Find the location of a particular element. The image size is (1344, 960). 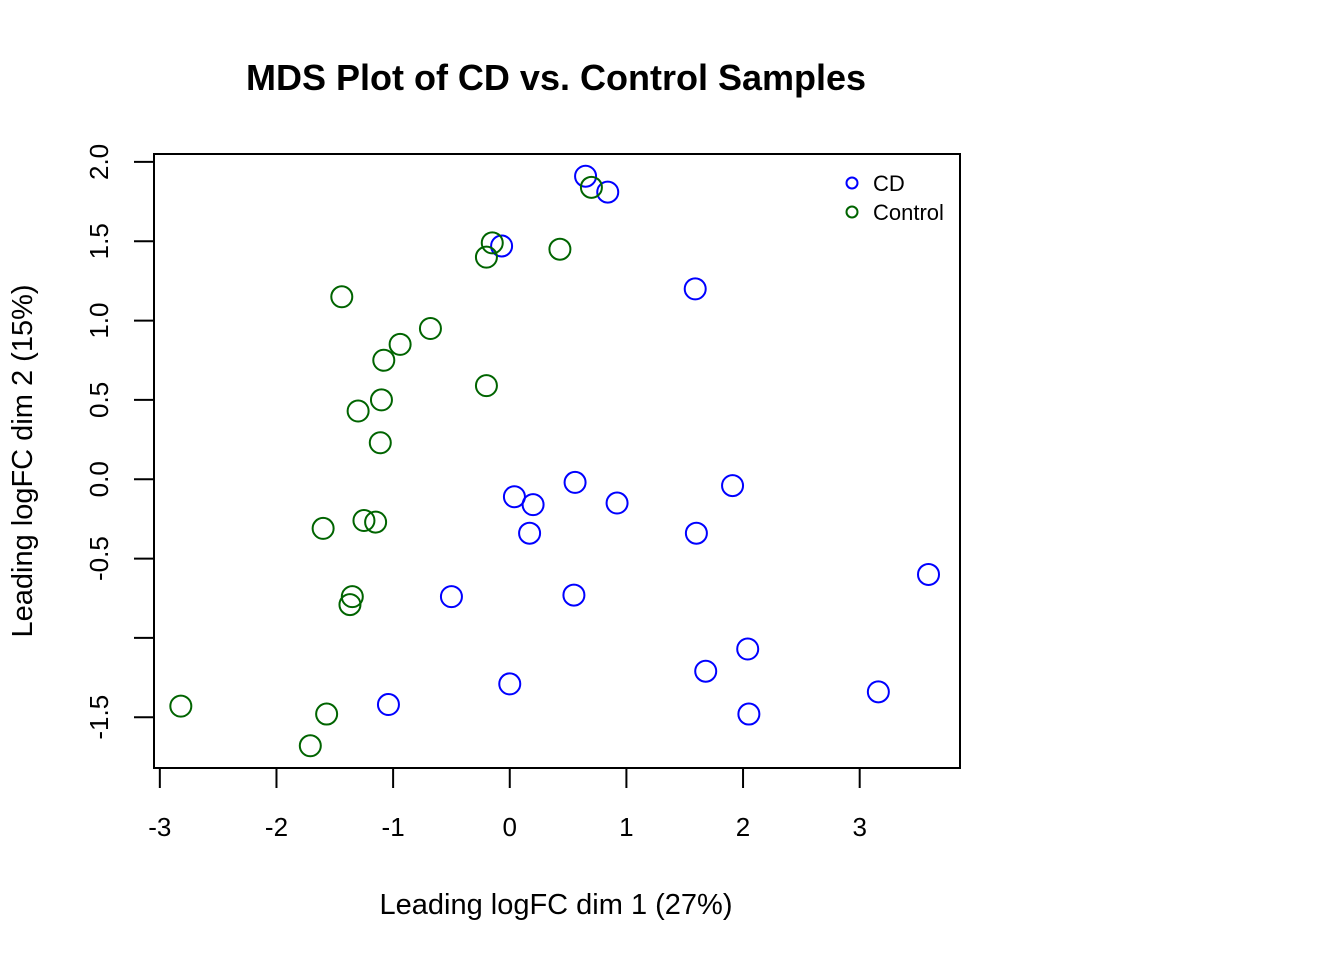

y-tick-label: 0.5 is located at coordinates (99, 400).